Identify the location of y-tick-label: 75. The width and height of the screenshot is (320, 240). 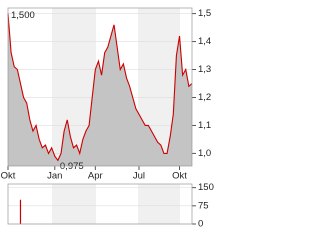
(203, 205).